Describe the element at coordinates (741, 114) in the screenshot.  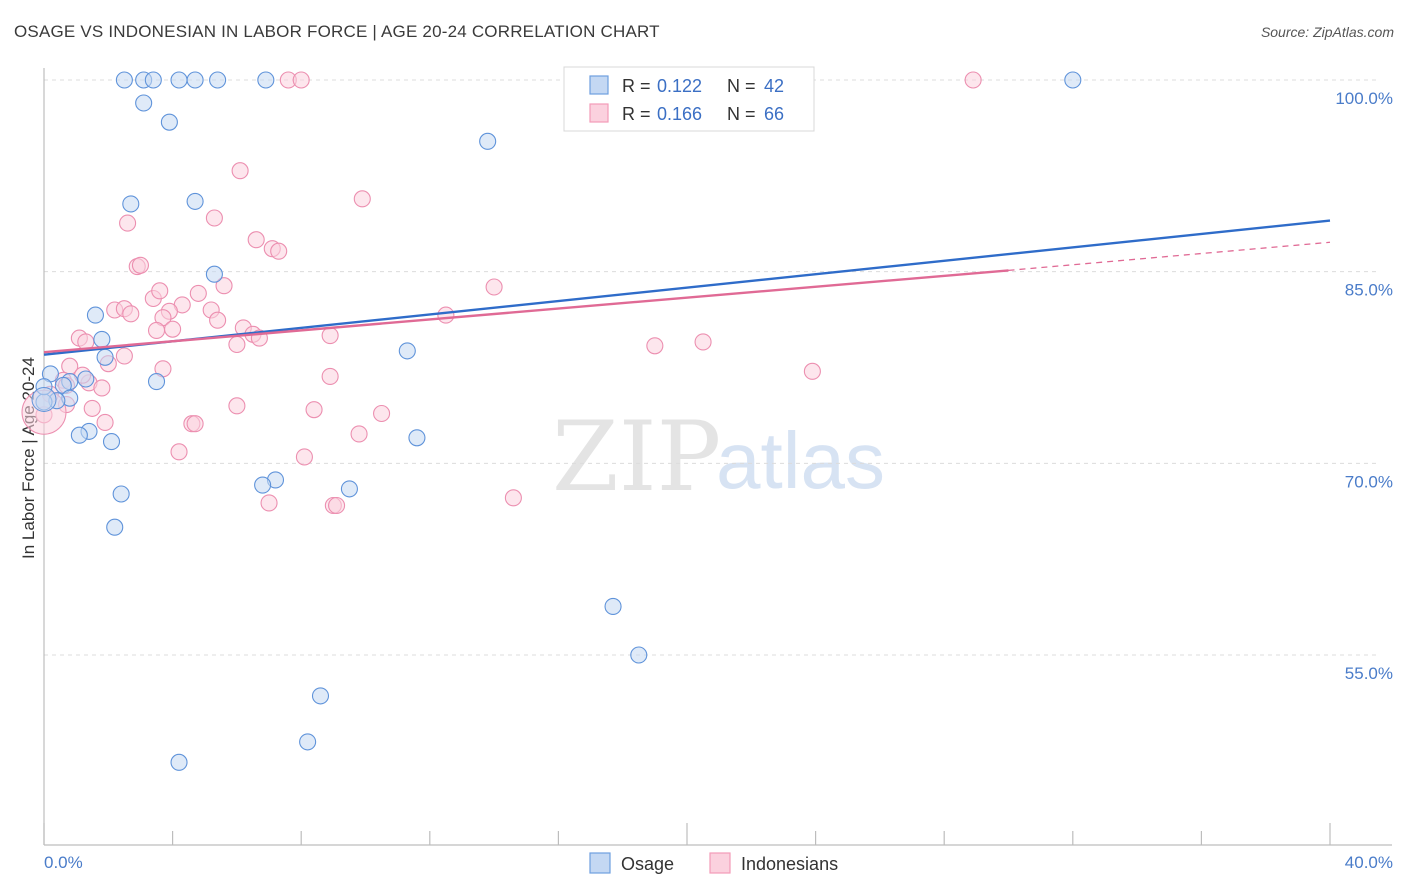
I see `legend-n-label-indonesians: N =` at that location.